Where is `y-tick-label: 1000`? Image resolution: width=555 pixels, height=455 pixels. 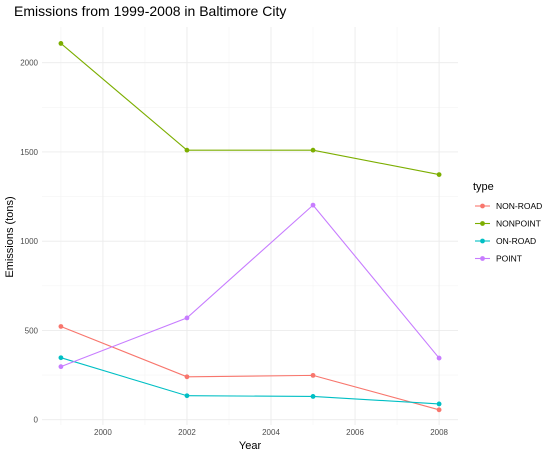
y-tick-label: 1000 is located at coordinates (29, 241).